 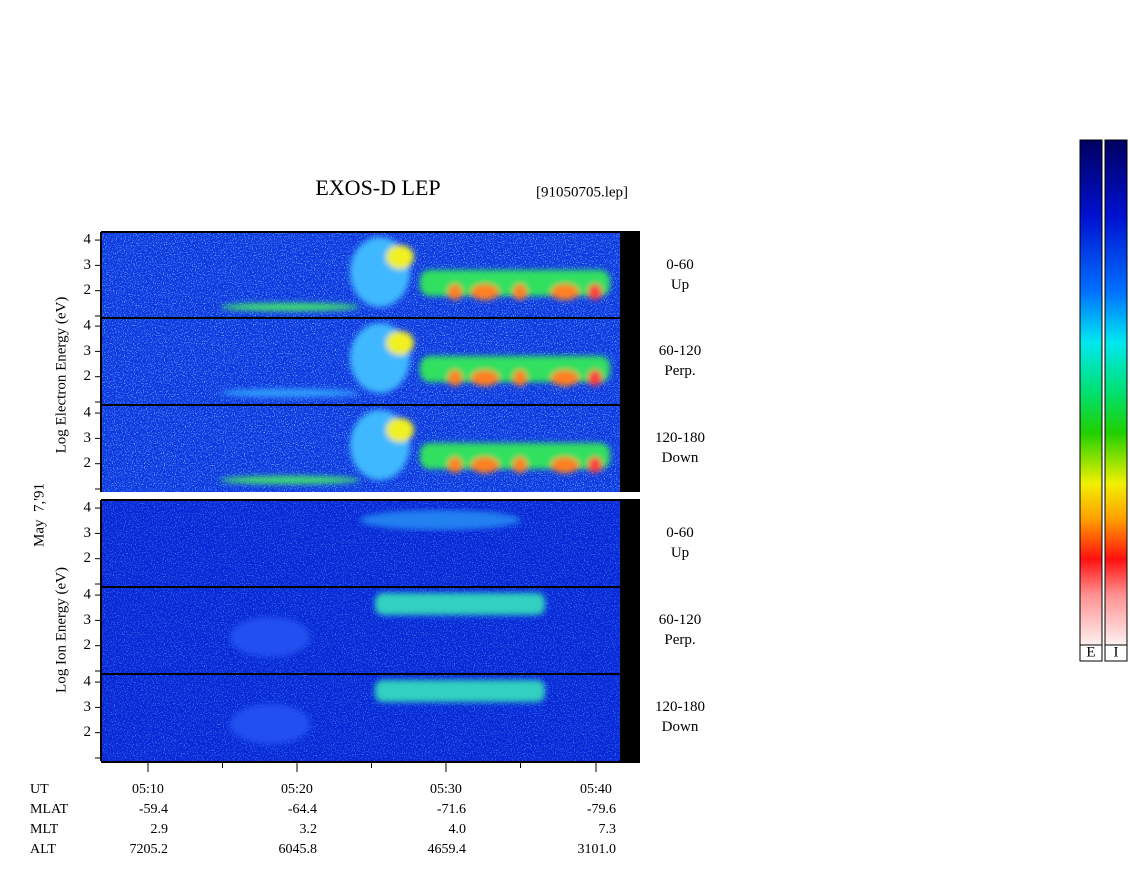 I want to click on ephemeris-value: 6045.8, so click(x=298, y=849).